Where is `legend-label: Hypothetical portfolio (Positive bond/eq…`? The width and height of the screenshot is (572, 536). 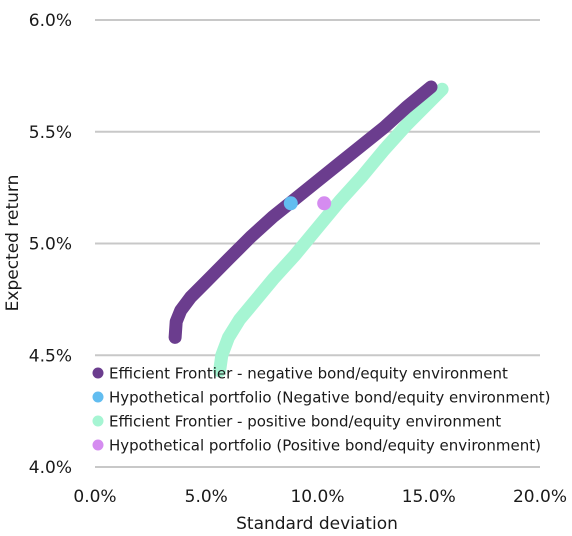 legend-label: Hypothetical portfolio (Positive bond/eq… is located at coordinates (325, 446).